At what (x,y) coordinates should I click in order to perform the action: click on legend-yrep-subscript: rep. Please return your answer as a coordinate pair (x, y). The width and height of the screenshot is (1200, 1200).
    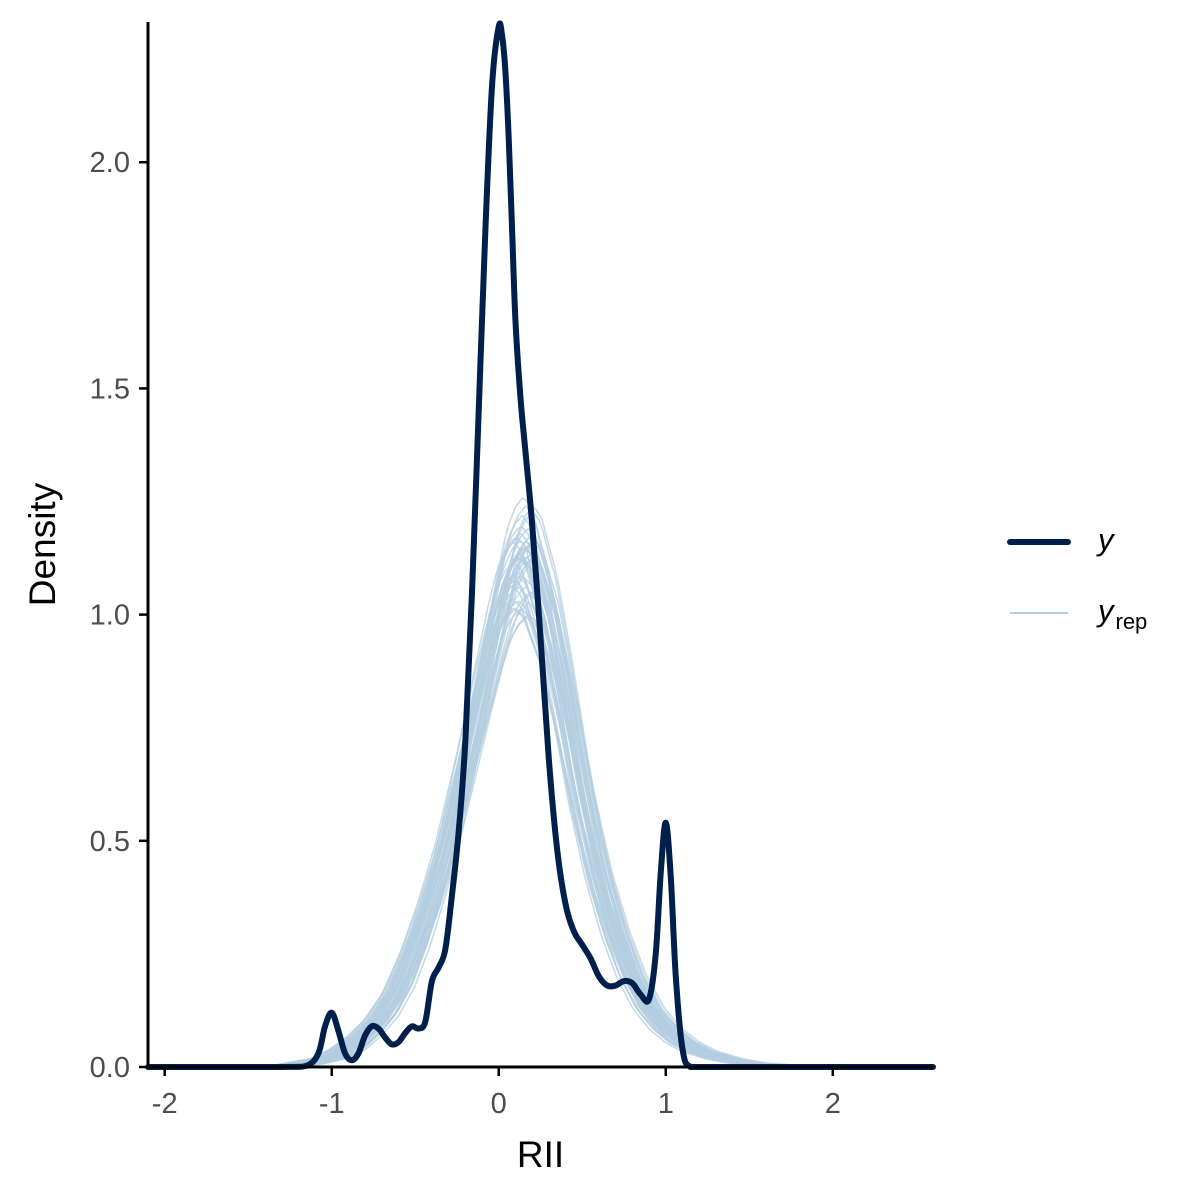
    Looking at the image, I should click on (1132, 621).